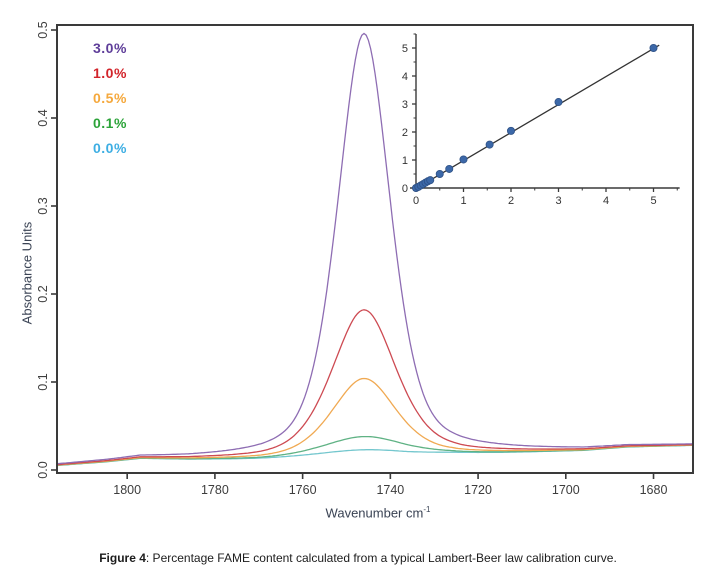  I want to click on inset-x-tick-label: 4, so click(606, 201).